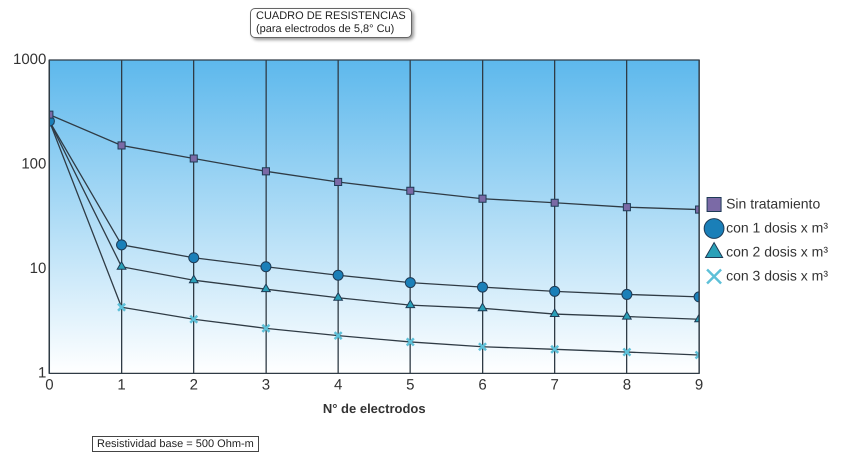 The height and width of the screenshot is (461, 848). What do you see at coordinates (29, 59) in the screenshot?
I see `y-tick-label: 1000` at bounding box center [29, 59].